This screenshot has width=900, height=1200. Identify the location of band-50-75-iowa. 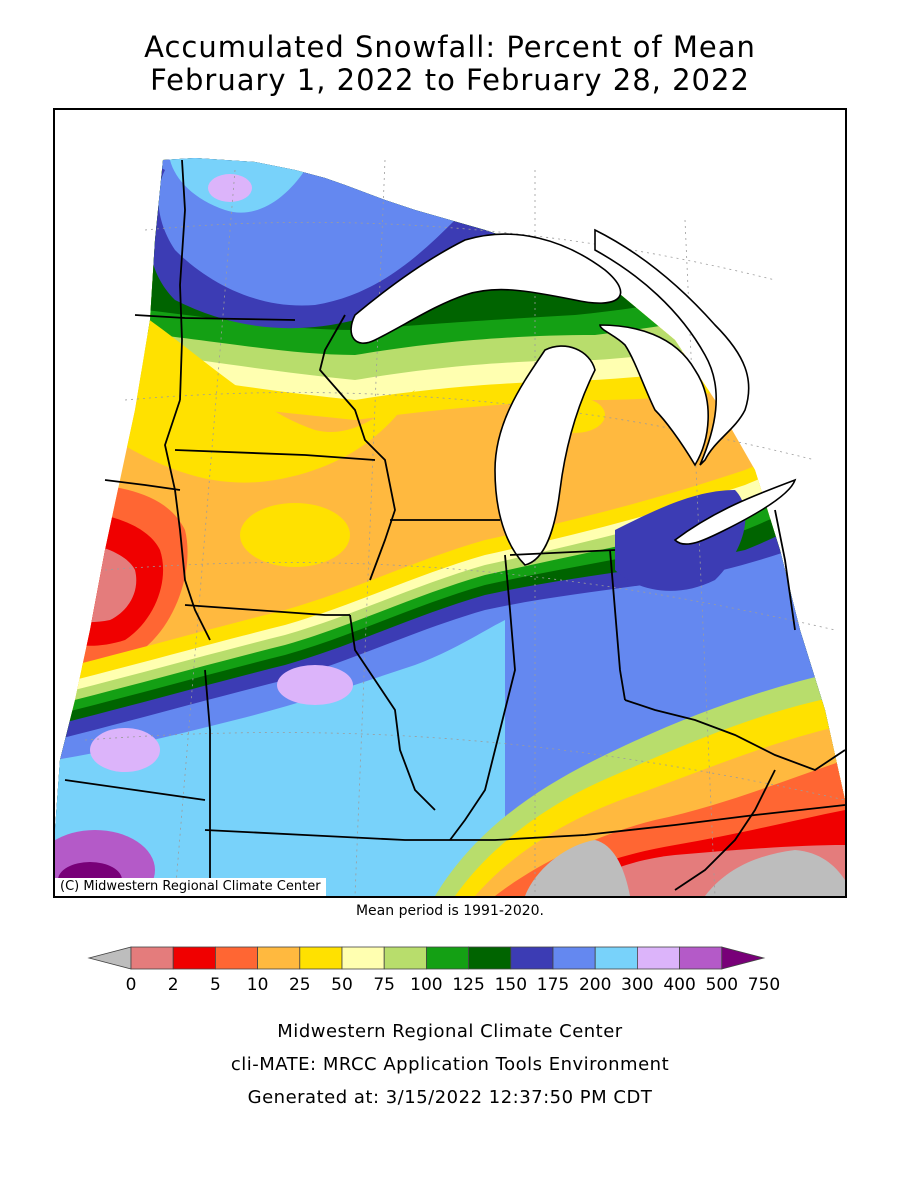
(295, 535).